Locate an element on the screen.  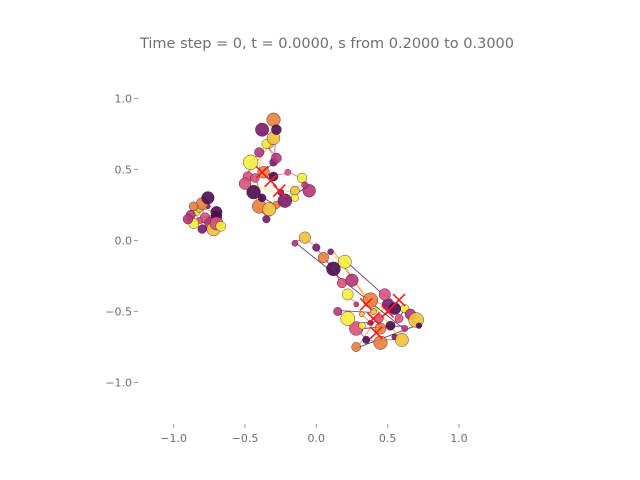
x-axis: −1.0 −0.5 0.0 0.5 1.0 is located at coordinates (314, 434).